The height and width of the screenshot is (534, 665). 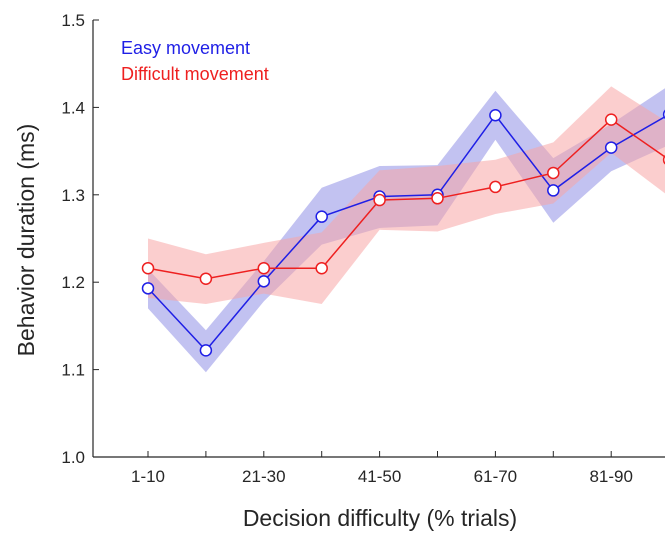 What do you see at coordinates (195, 61) in the screenshot?
I see `legend: Easy movement Difficult movement` at bounding box center [195, 61].